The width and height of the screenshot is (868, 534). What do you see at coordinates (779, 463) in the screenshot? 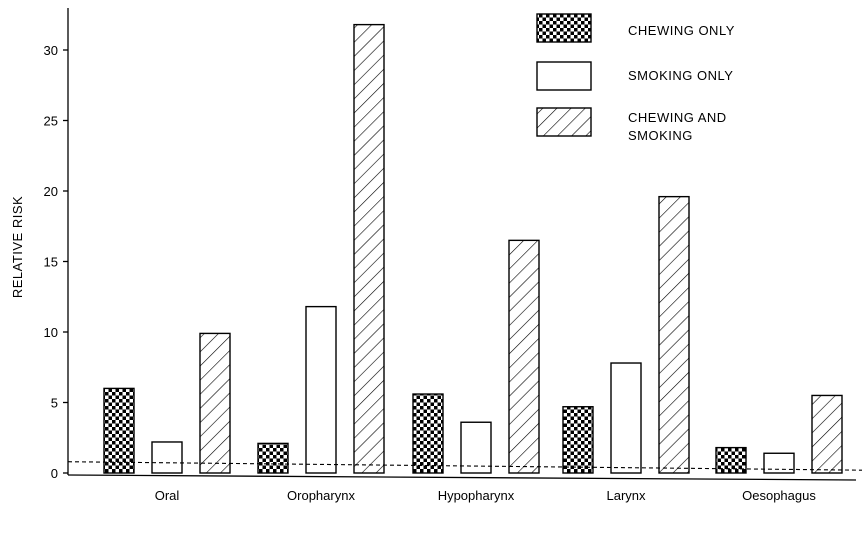
I see `bar-smoking-only-oesophagus` at bounding box center [779, 463].